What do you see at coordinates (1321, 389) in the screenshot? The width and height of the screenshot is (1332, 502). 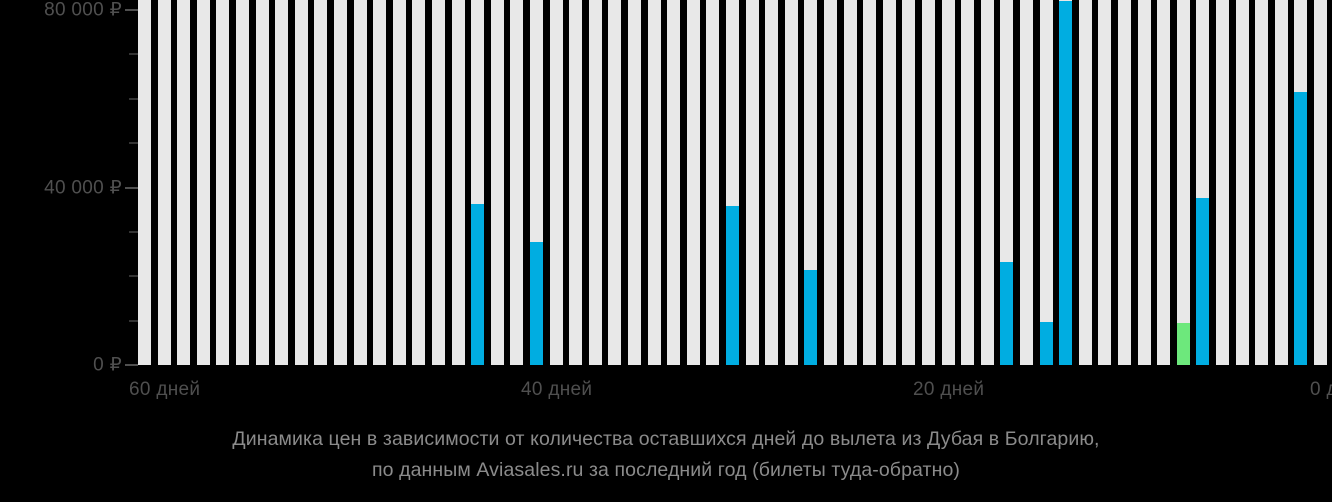 I see `x-axis-tick-label: 0 дней` at bounding box center [1321, 389].